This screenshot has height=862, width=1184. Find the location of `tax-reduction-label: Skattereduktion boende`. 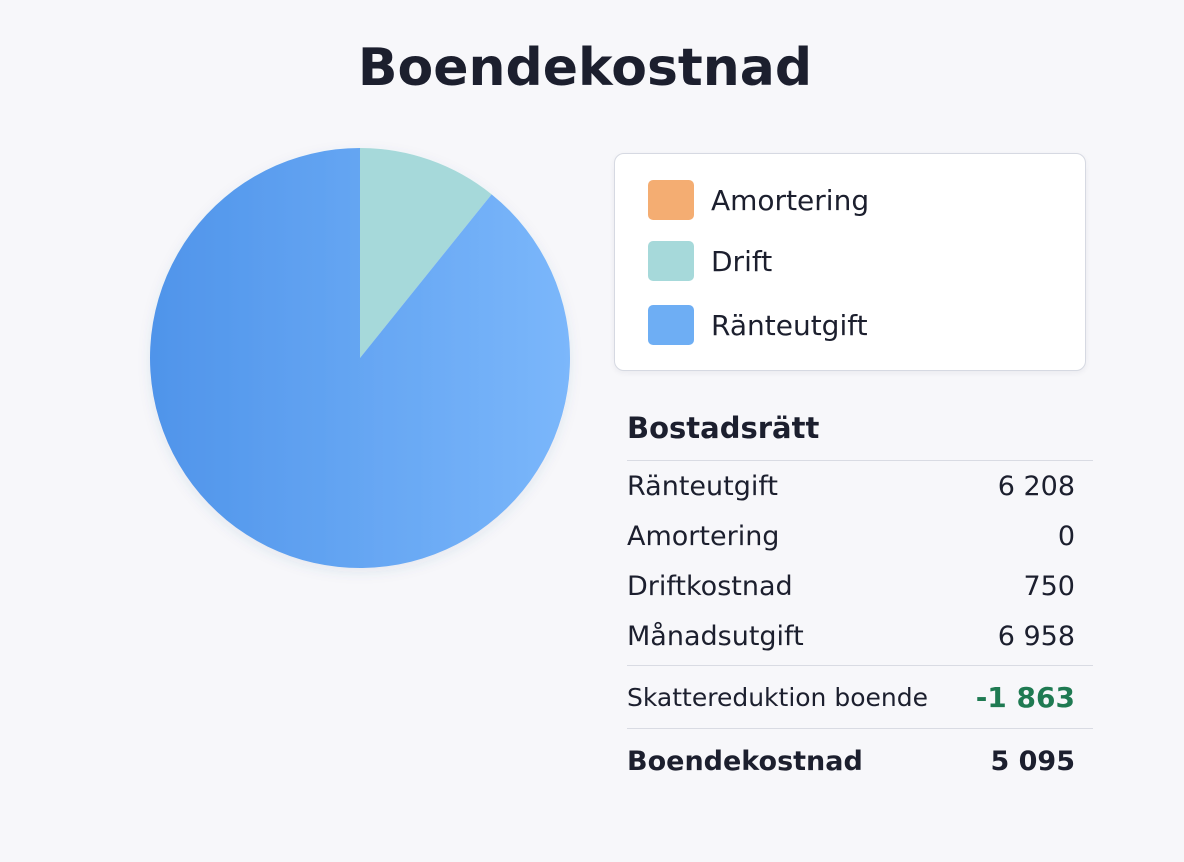

tax-reduction-label: Skattereduktion boende is located at coordinates (777, 697).